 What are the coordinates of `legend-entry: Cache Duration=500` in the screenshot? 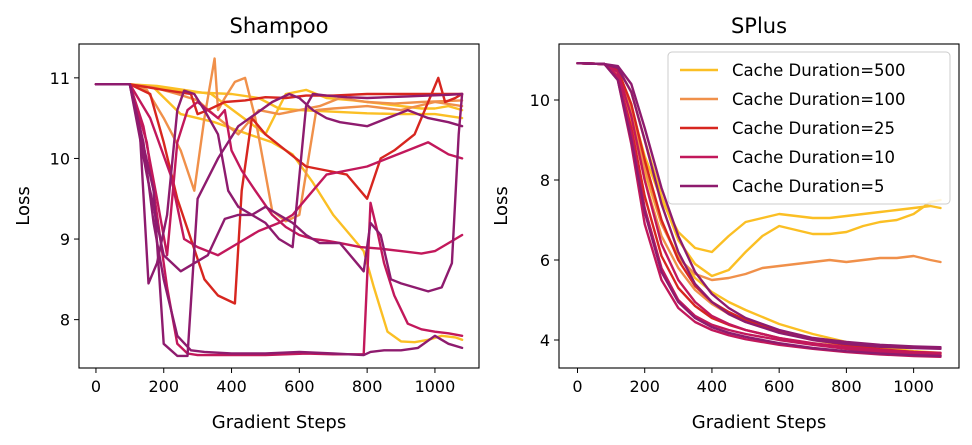 It's located at (793, 70).